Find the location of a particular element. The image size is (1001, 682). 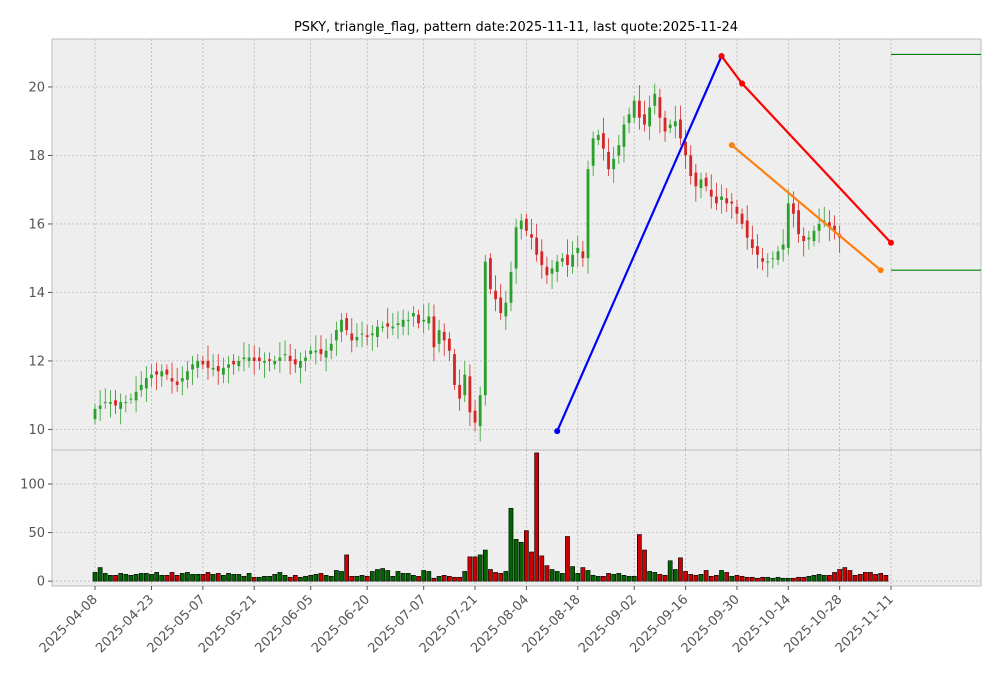

pole-line is located at coordinates (639, 243).